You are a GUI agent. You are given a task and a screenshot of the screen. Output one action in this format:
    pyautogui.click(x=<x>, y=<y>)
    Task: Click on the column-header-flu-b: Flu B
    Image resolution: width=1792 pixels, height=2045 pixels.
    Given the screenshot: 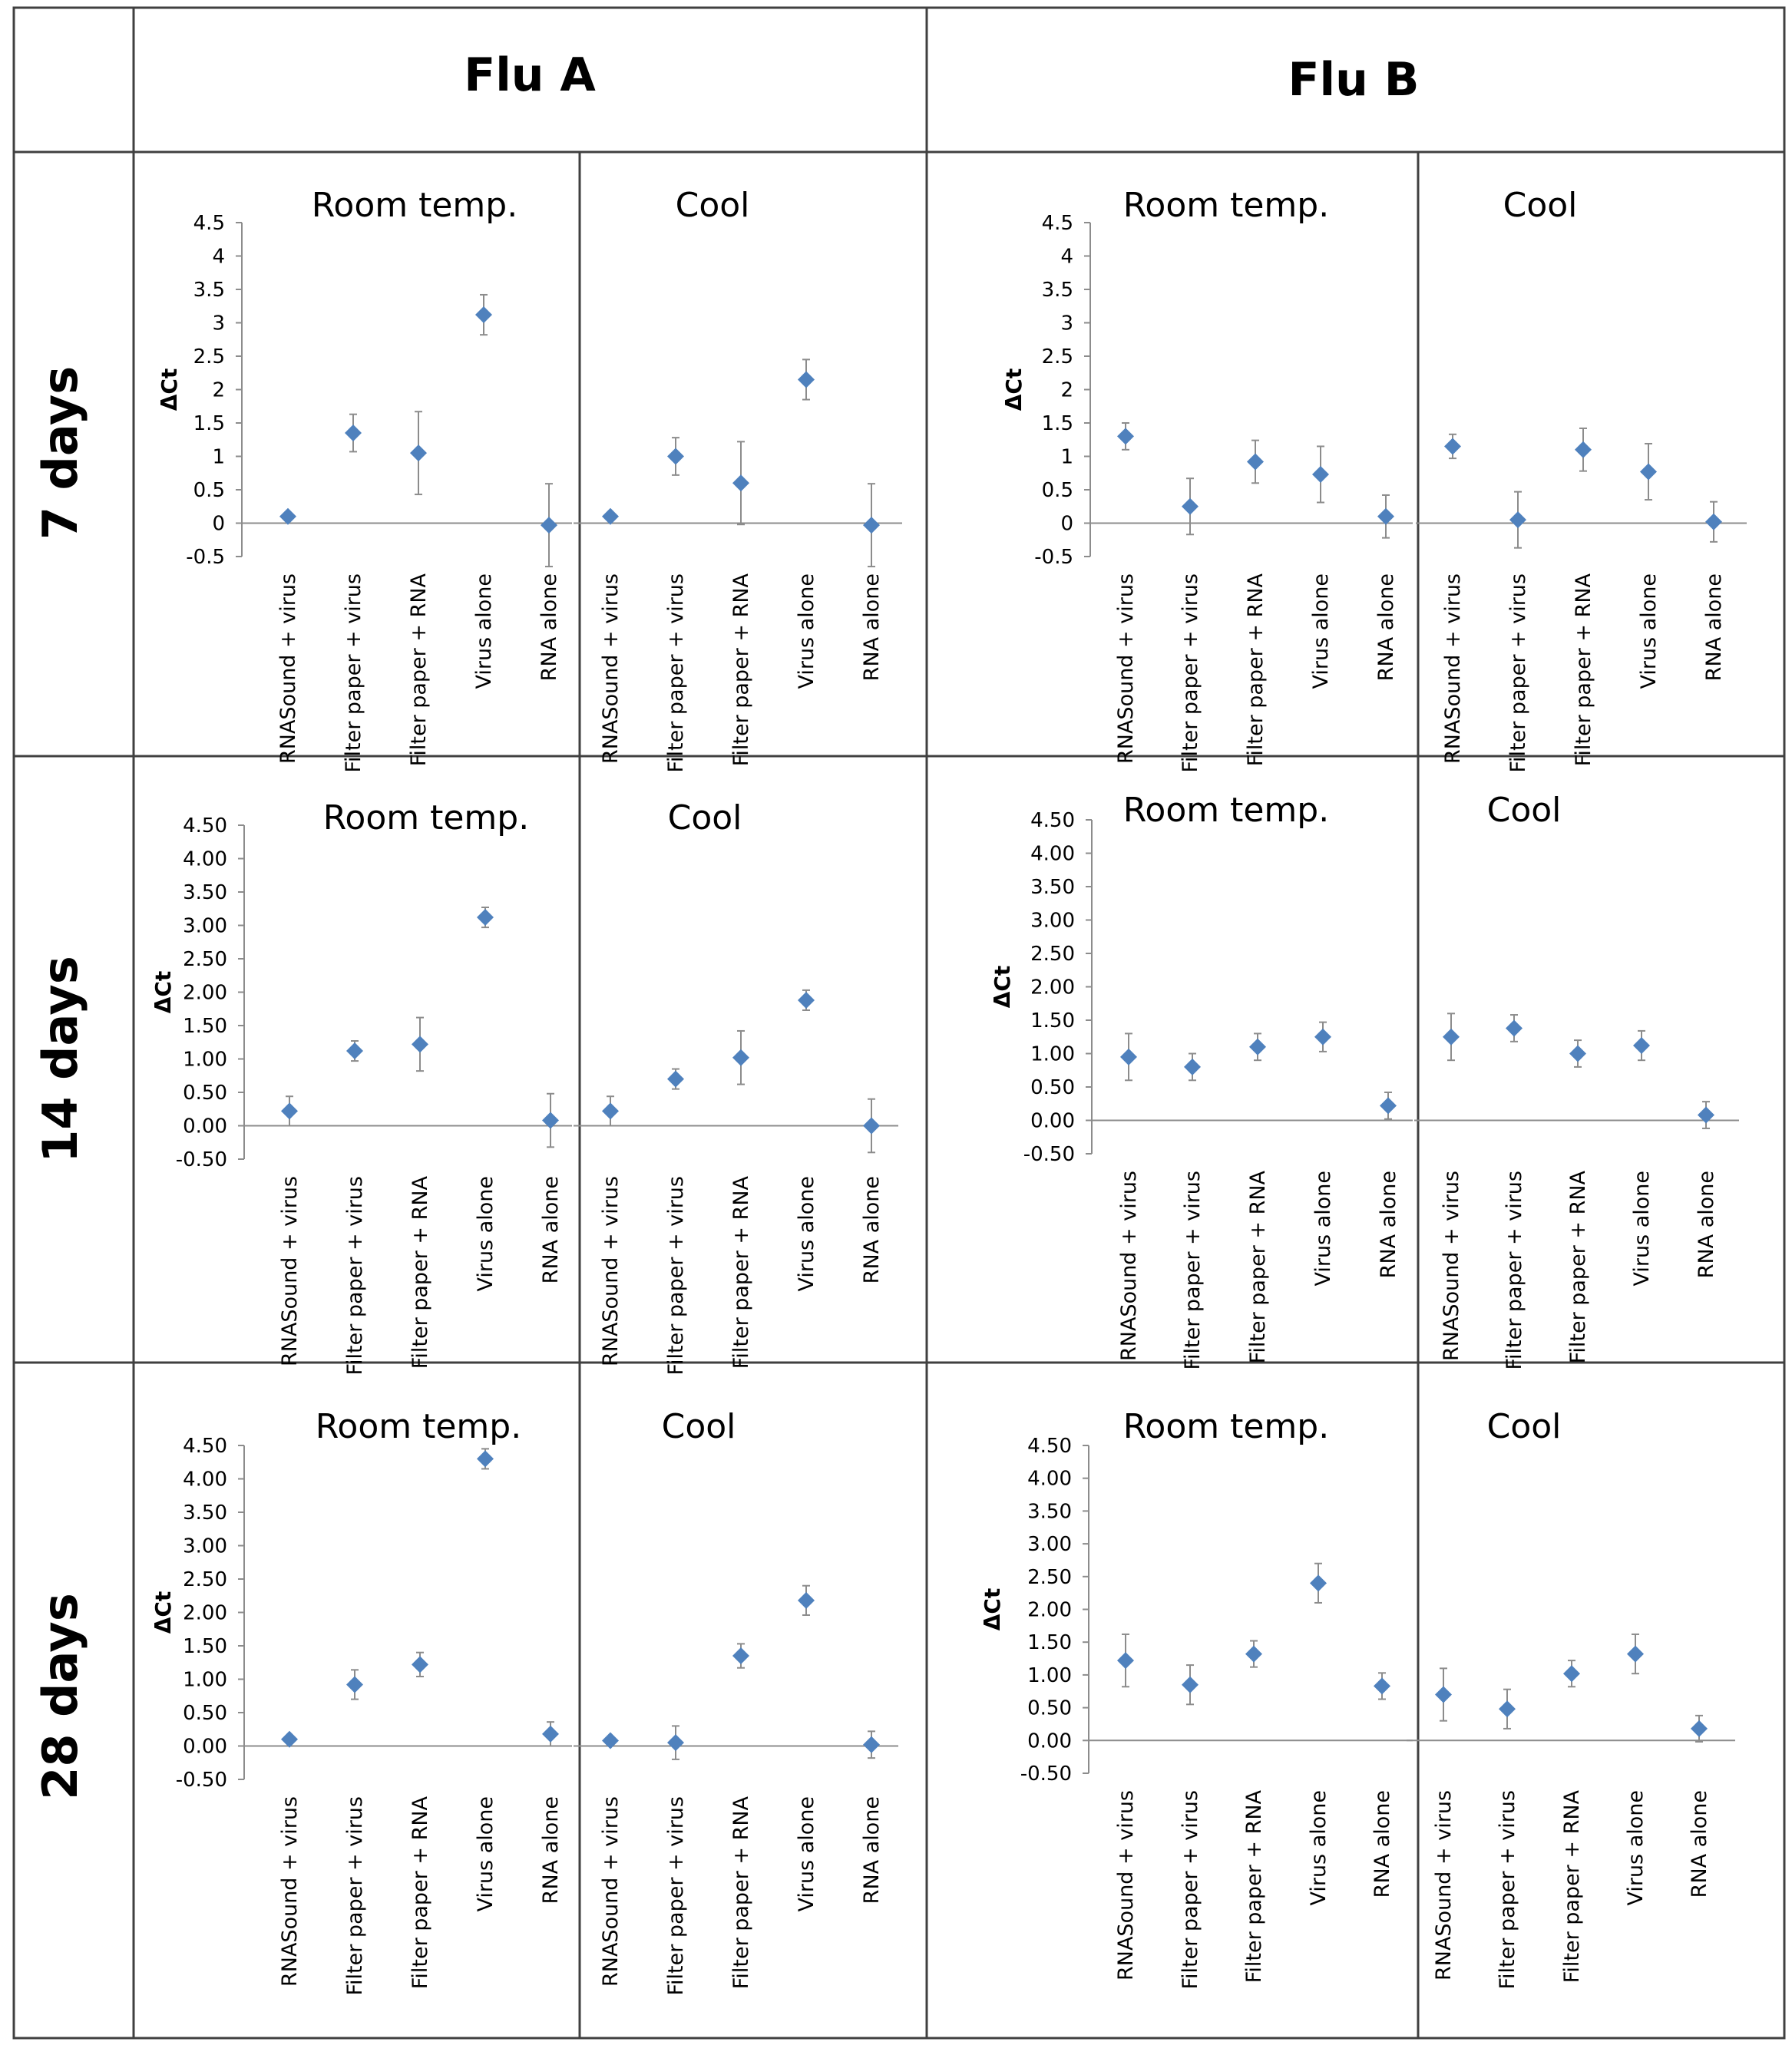 What is the action you would take?
    pyautogui.click(x=1354, y=80)
    